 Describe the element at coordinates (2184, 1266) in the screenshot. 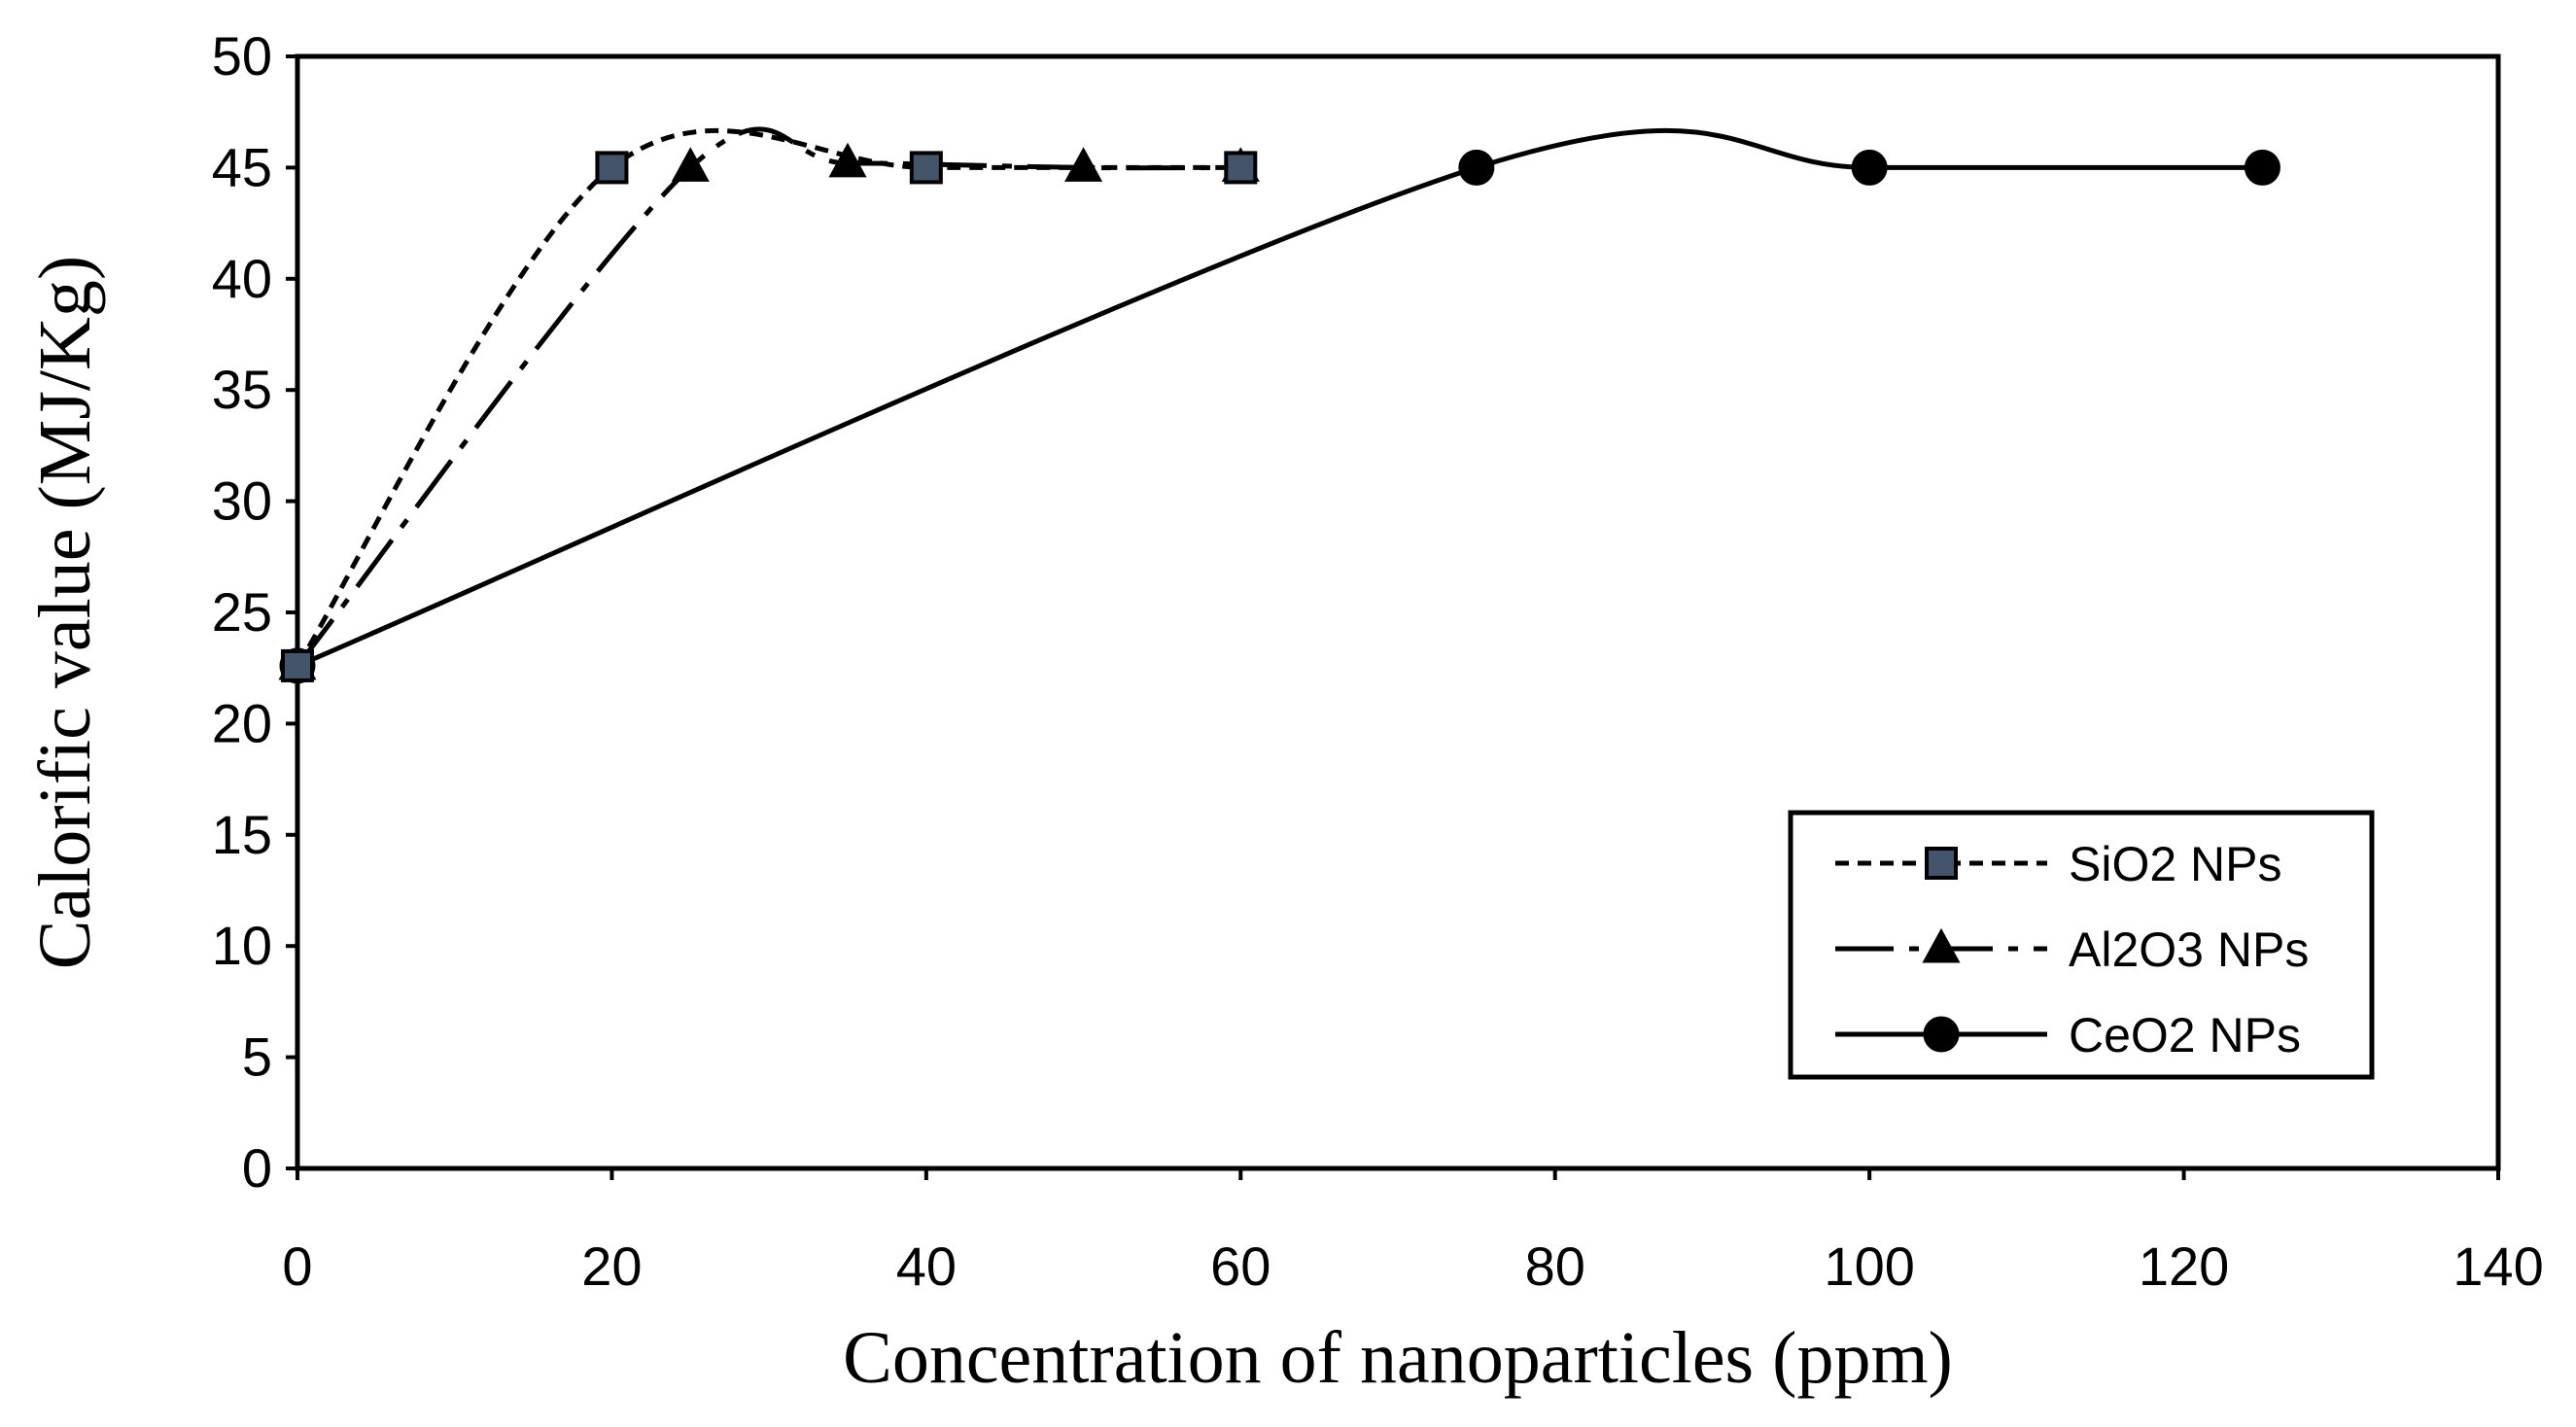

I see `x-tick-label: 120` at that location.